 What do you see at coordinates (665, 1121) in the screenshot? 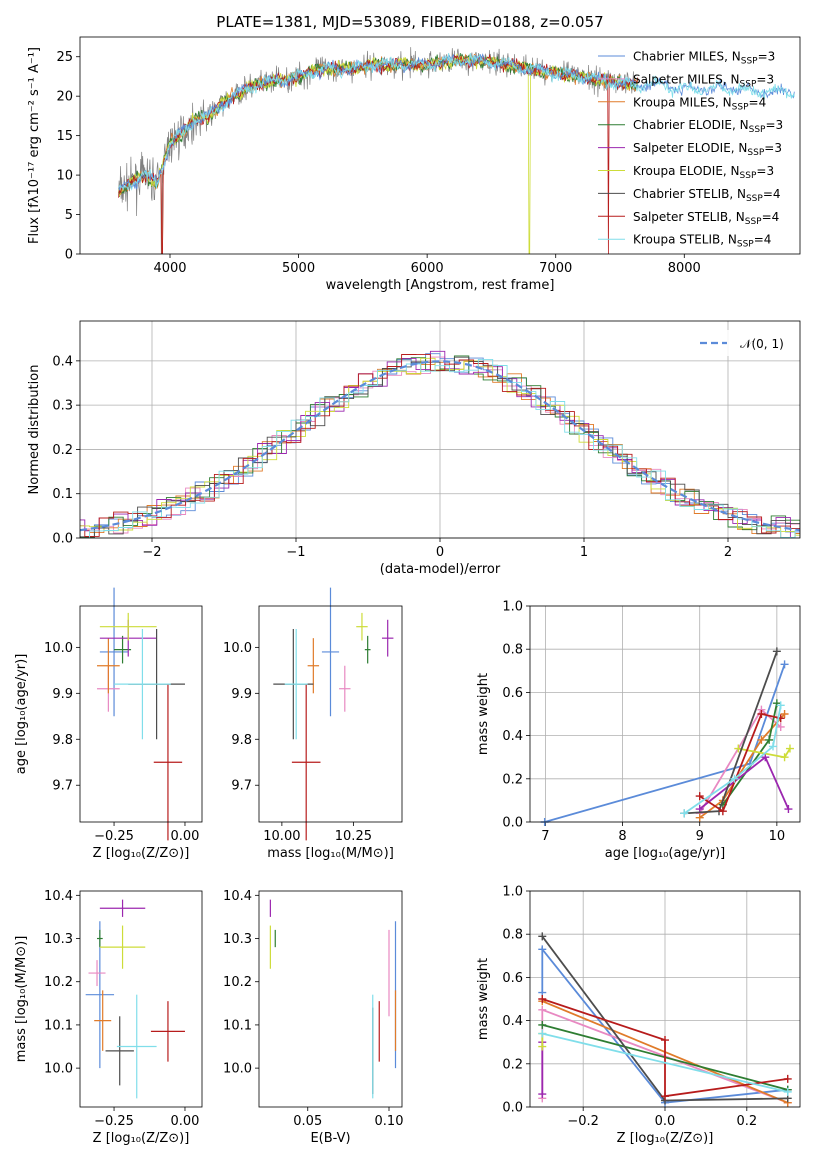
I see `x-tick-label: 0.0` at bounding box center [665, 1121].